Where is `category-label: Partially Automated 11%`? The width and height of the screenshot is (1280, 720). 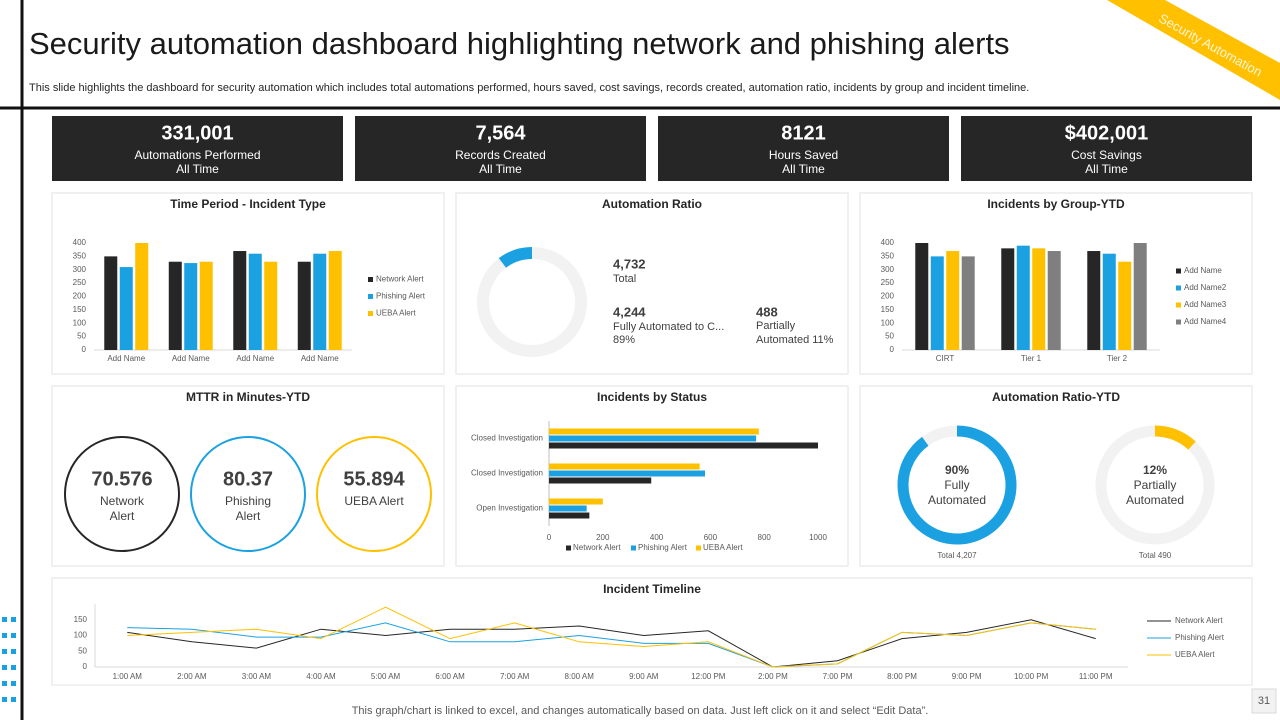 category-label: Partially Automated 11% is located at coordinates (795, 333).